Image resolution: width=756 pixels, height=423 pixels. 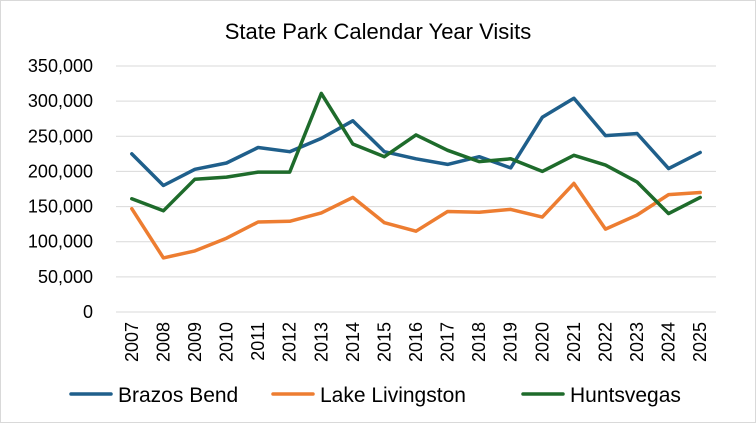 I want to click on x-tick-label: 2017, so click(x=448, y=342).